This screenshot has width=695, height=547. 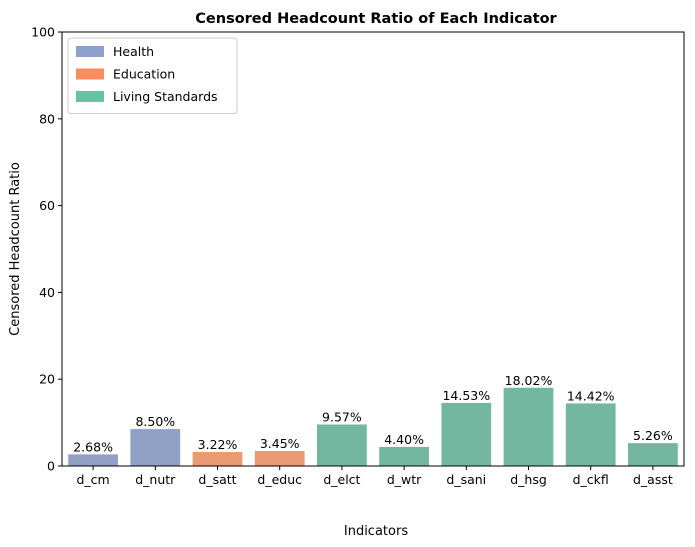 What do you see at coordinates (15, 249) in the screenshot?
I see `y-axis-title: Censored Headcount Ratio` at bounding box center [15, 249].